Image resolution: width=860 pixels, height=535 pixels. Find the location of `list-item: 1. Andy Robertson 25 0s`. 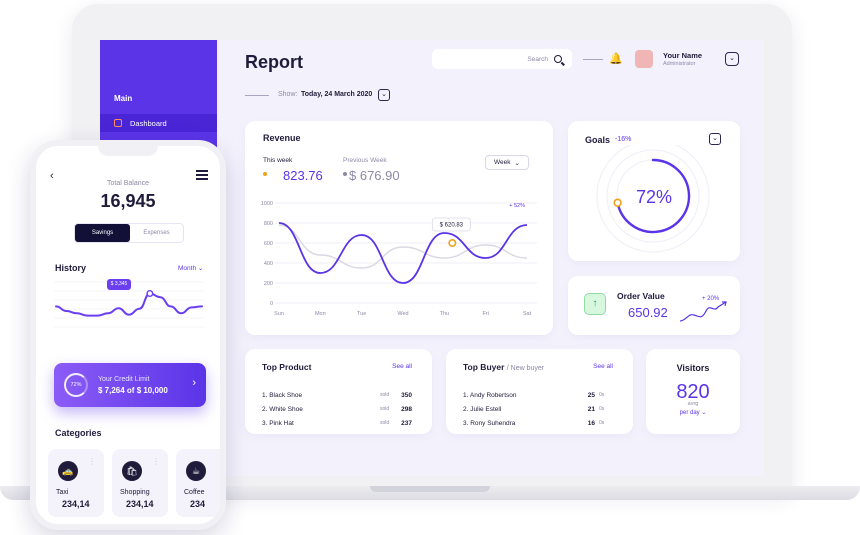

list-item: 1. Andy Robertson 25 0s is located at coordinates (538, 395).